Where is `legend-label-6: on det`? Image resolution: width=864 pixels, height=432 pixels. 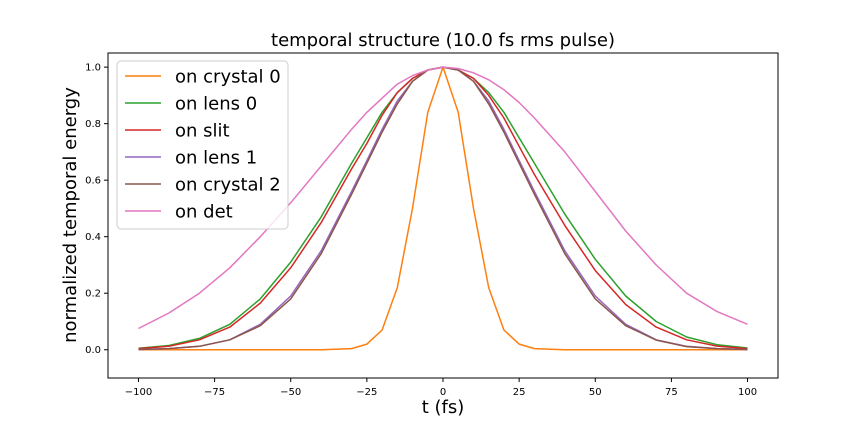 legend-label-6: on det is located at coordinates (204, 212).